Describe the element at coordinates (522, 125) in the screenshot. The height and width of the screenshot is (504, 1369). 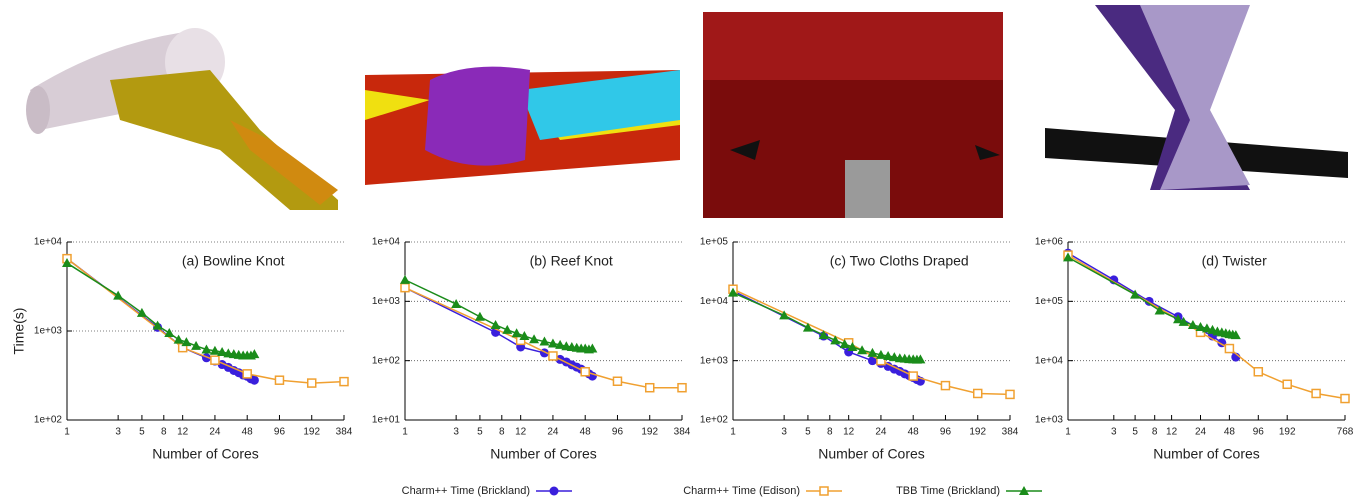
I see `render-b` at that location.